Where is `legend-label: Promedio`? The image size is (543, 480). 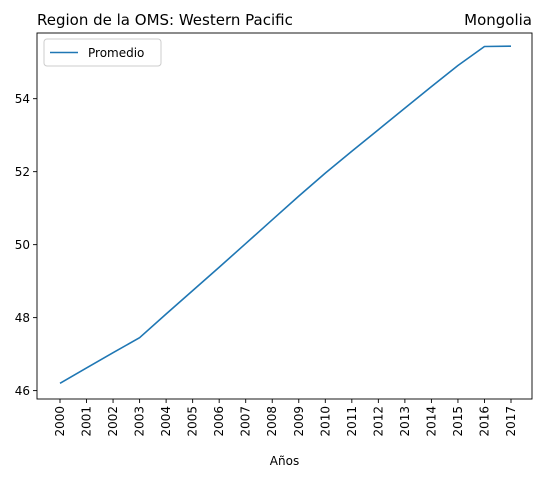 legend-label: Promedio is located at coordinates (116, 53).